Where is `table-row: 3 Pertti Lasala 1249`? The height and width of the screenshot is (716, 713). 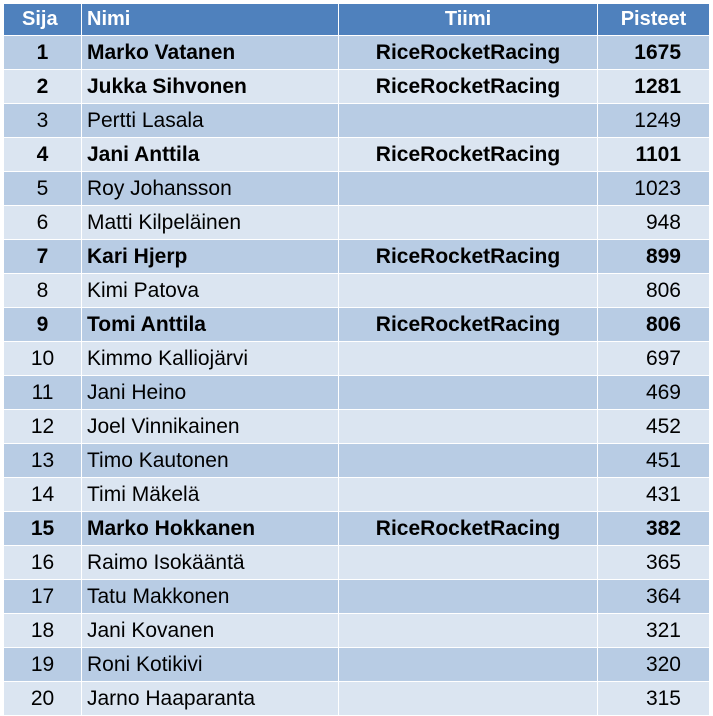 table-row: 3 Pertti Lasala 1249 is located at coordinates (356, 120).